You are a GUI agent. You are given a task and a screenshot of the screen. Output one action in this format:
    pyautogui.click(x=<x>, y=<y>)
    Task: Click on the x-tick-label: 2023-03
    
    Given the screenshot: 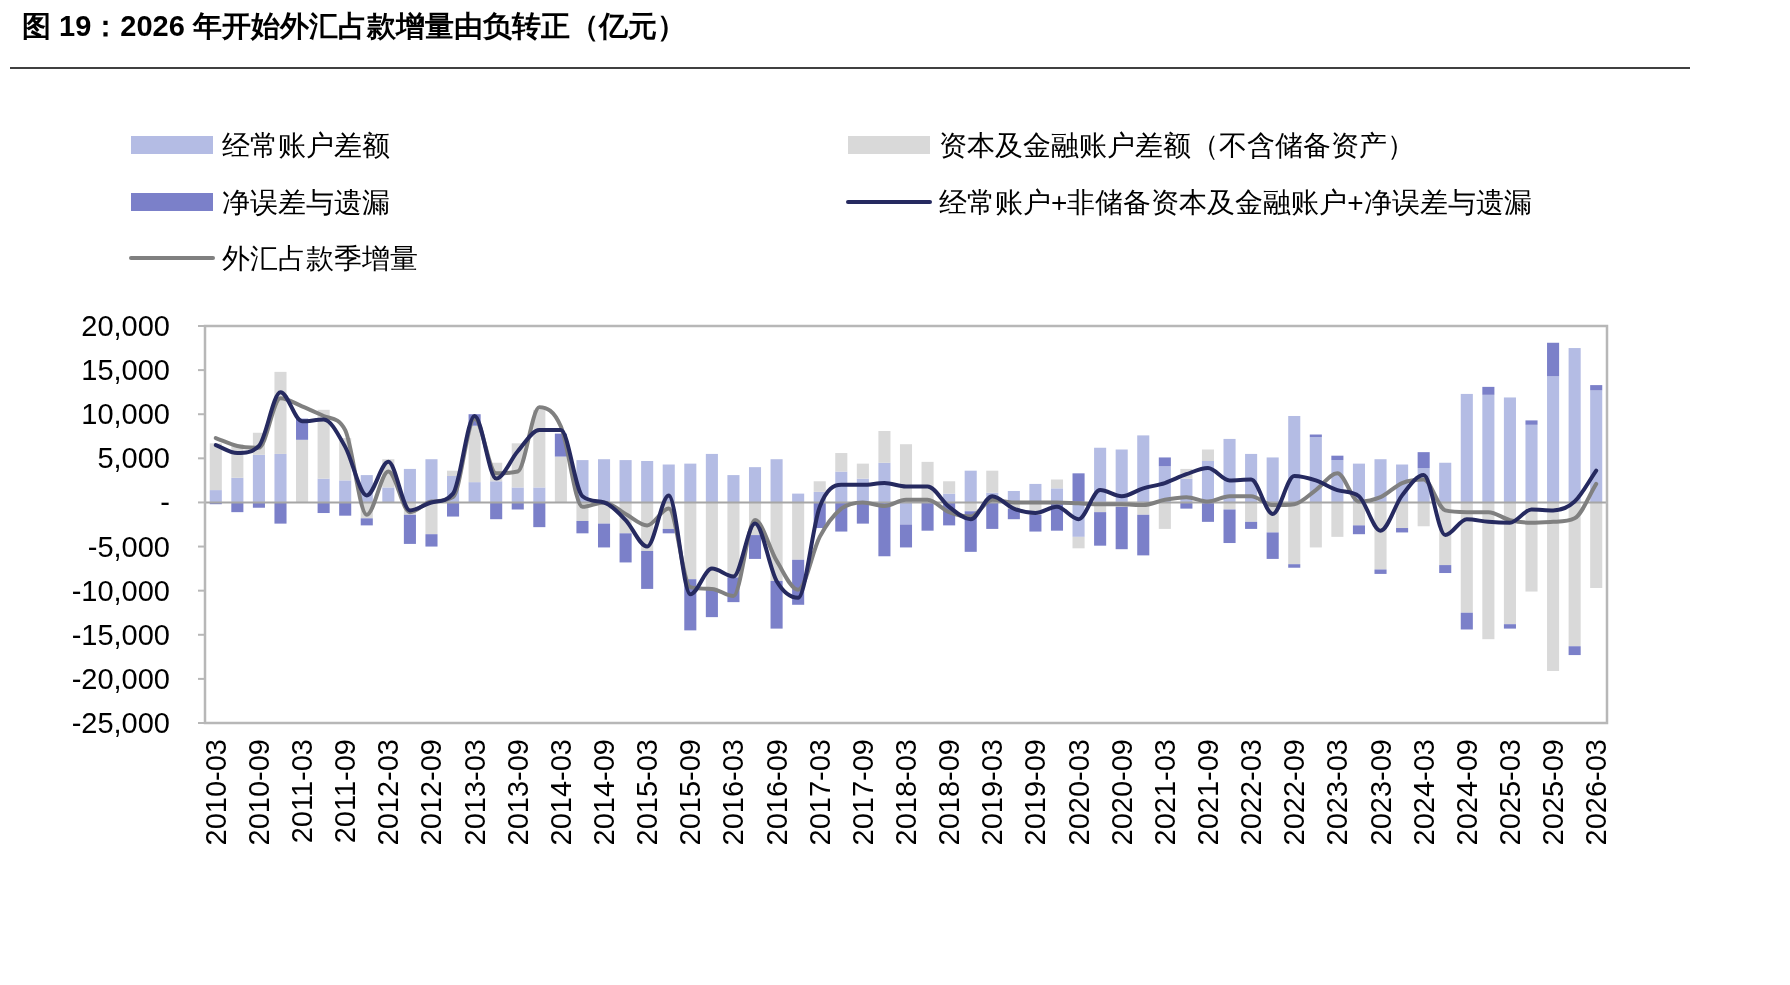 What is the action you would take?
    pyautogui.click(x=1337, y=792)
    